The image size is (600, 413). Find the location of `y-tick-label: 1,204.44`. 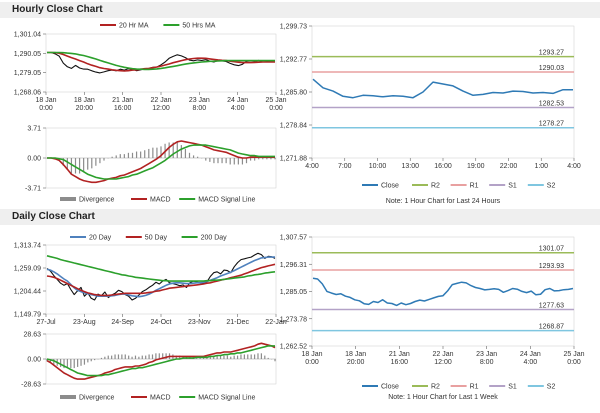

y-tick-label: 1,204.44 is located at coordinates (27, 292).